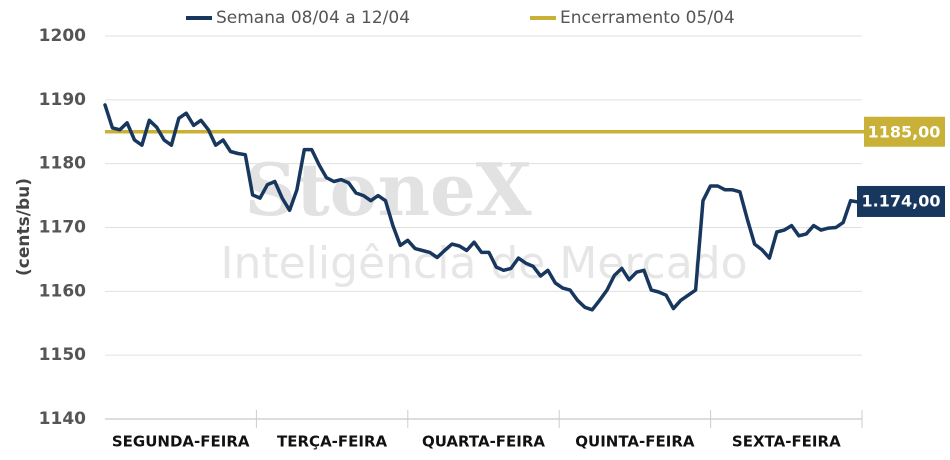  I want to click on legend-label: Encerramento 05/04, so click(647, 18).